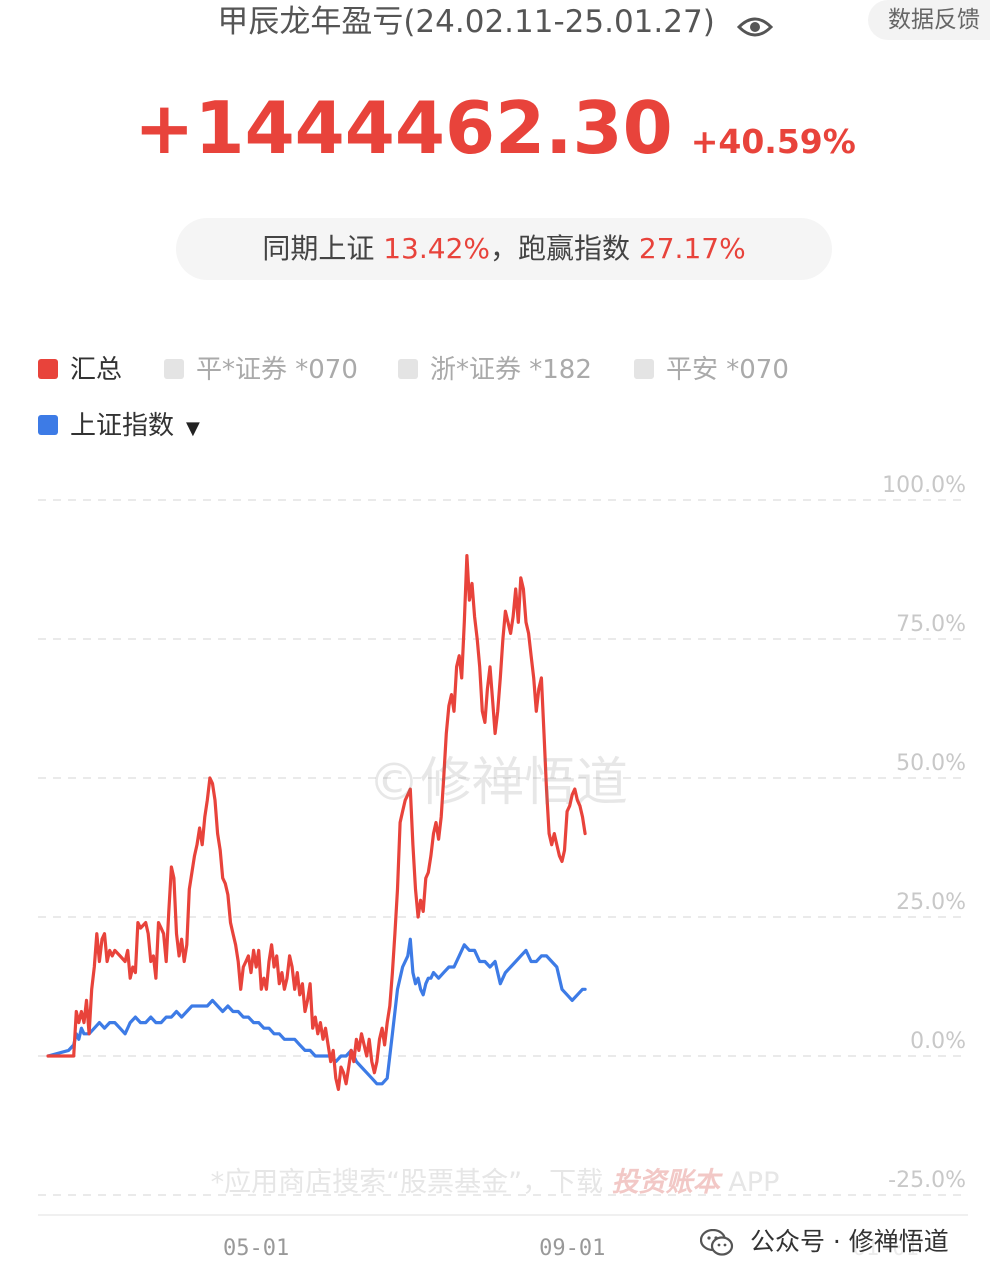 The height and width of the screenshot is (1280, 990). I want to click on y-tick-label: 0.0%, so click(938, 1041).